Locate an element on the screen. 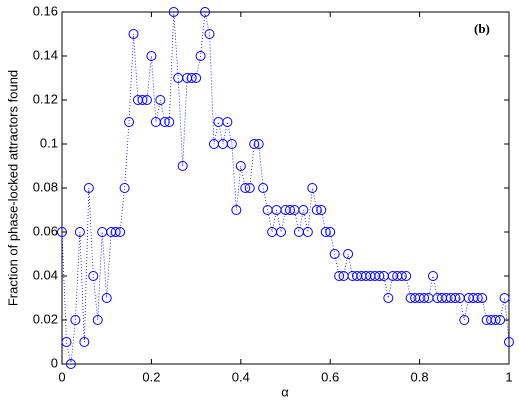  y-tick-label: 0.12 is located at coordinates (45, 98).